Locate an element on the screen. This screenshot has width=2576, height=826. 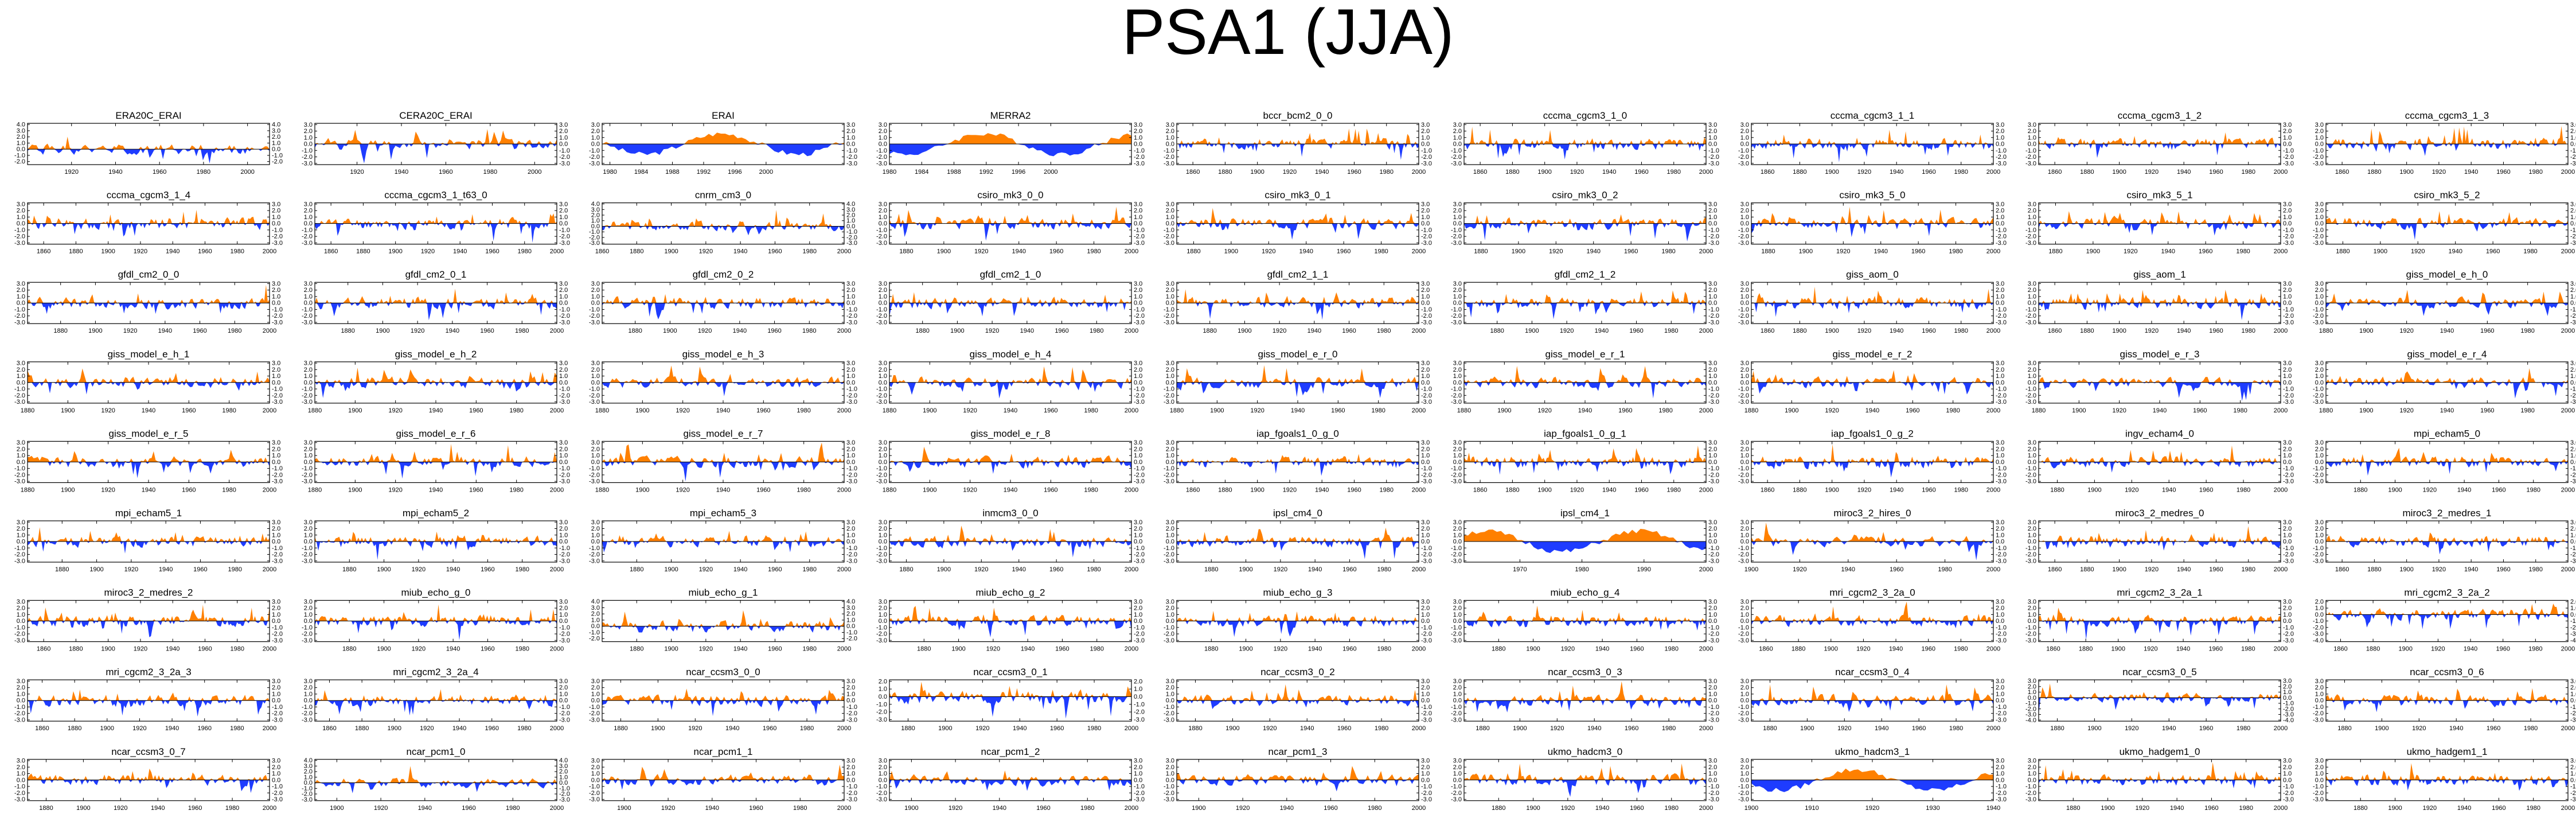
x-tick-label: 1930 is located at coordinates (1933, 808).